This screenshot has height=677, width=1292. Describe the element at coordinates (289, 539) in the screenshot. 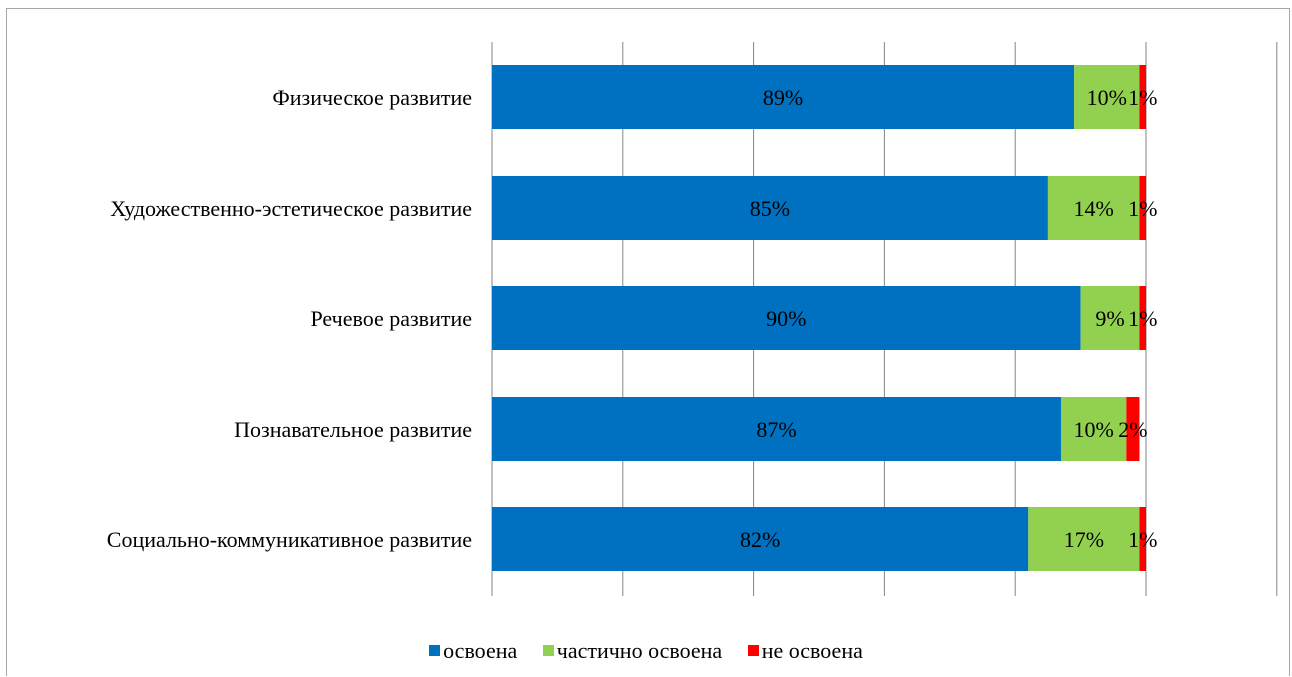

I see `category-label-4: Социально-коммуникативное развитие` at that location.